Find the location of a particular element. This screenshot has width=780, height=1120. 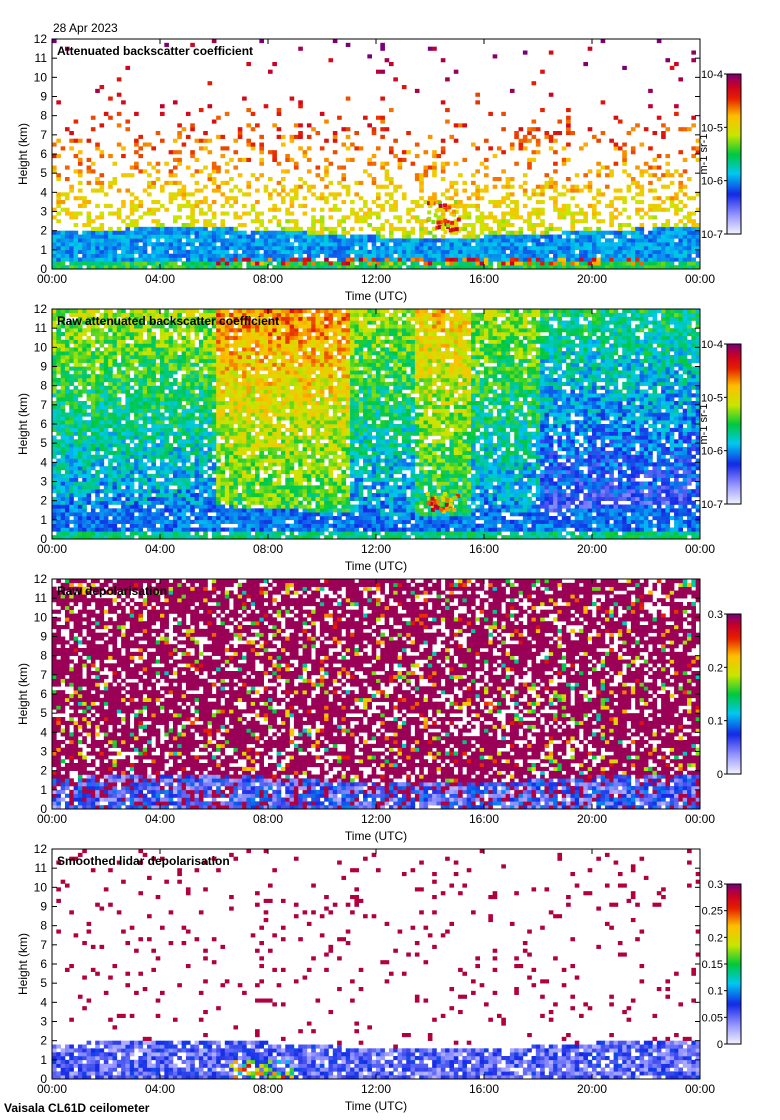

colorbar-tick-label: 0.3 is located at coordinates (715, 615).